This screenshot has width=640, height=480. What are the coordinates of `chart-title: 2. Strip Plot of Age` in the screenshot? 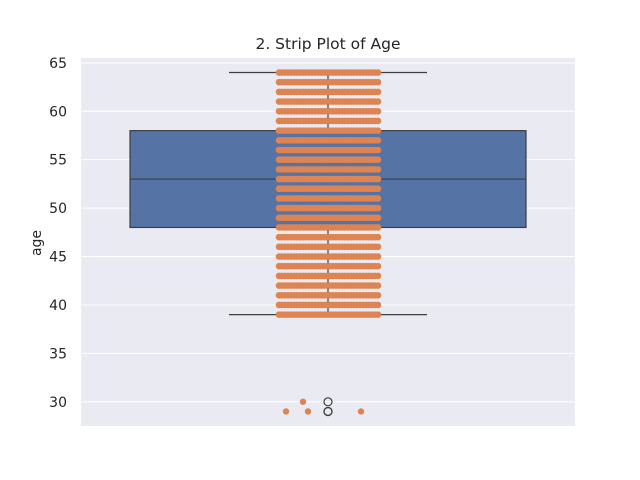 It's located at (327, 44).